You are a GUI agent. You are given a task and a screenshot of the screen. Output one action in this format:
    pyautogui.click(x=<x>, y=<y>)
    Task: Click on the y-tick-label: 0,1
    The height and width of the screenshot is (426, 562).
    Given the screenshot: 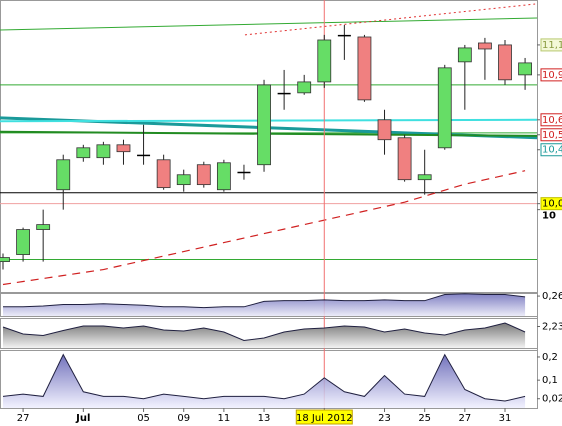 What is the action you would take?
    pyautogui.click(x=550, y=380)
    